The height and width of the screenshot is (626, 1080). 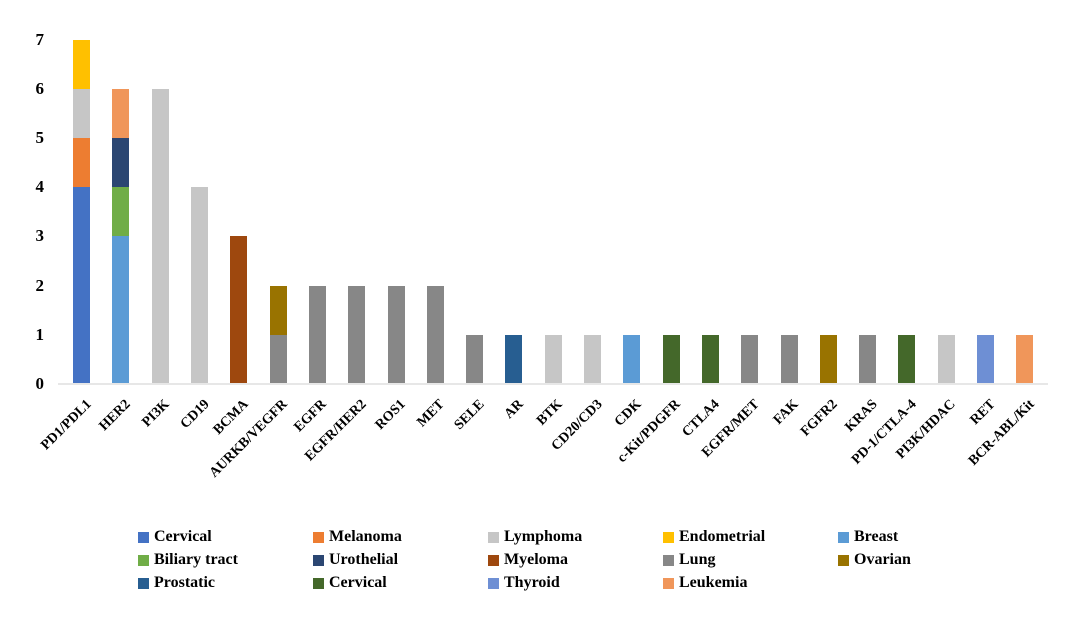 What do you see at coordinates (514, 359) in the screenshot?
I see `bar-AR` at bounding box center [514, 359].